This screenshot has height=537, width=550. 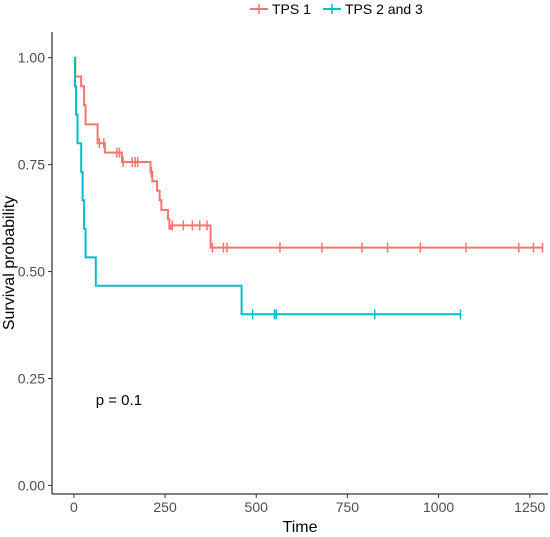 I want to click on x-tick-label: 500, so click(x=257, y=507).